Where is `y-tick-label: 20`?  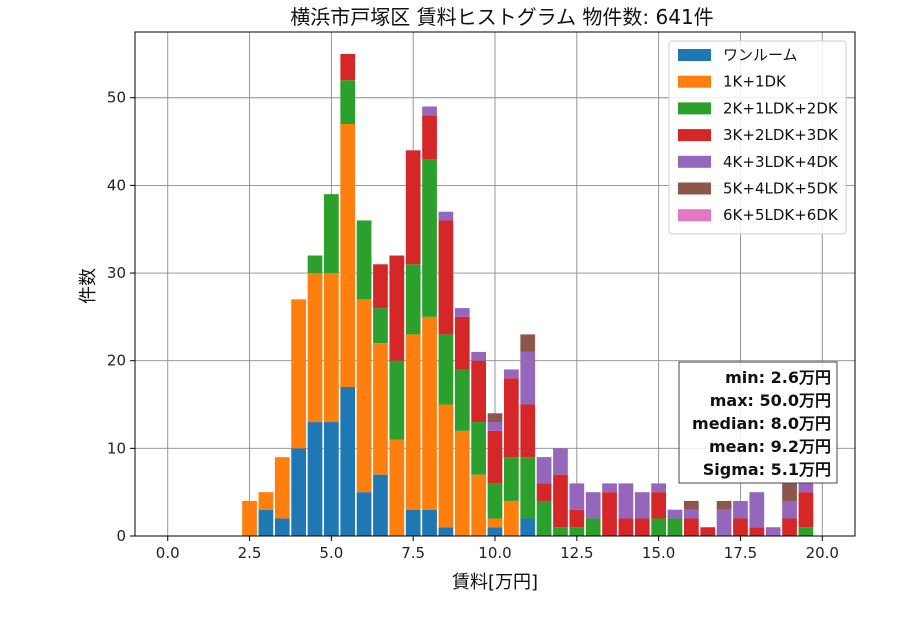
y-tick-label: 20 is located at coordinates (116, 361).